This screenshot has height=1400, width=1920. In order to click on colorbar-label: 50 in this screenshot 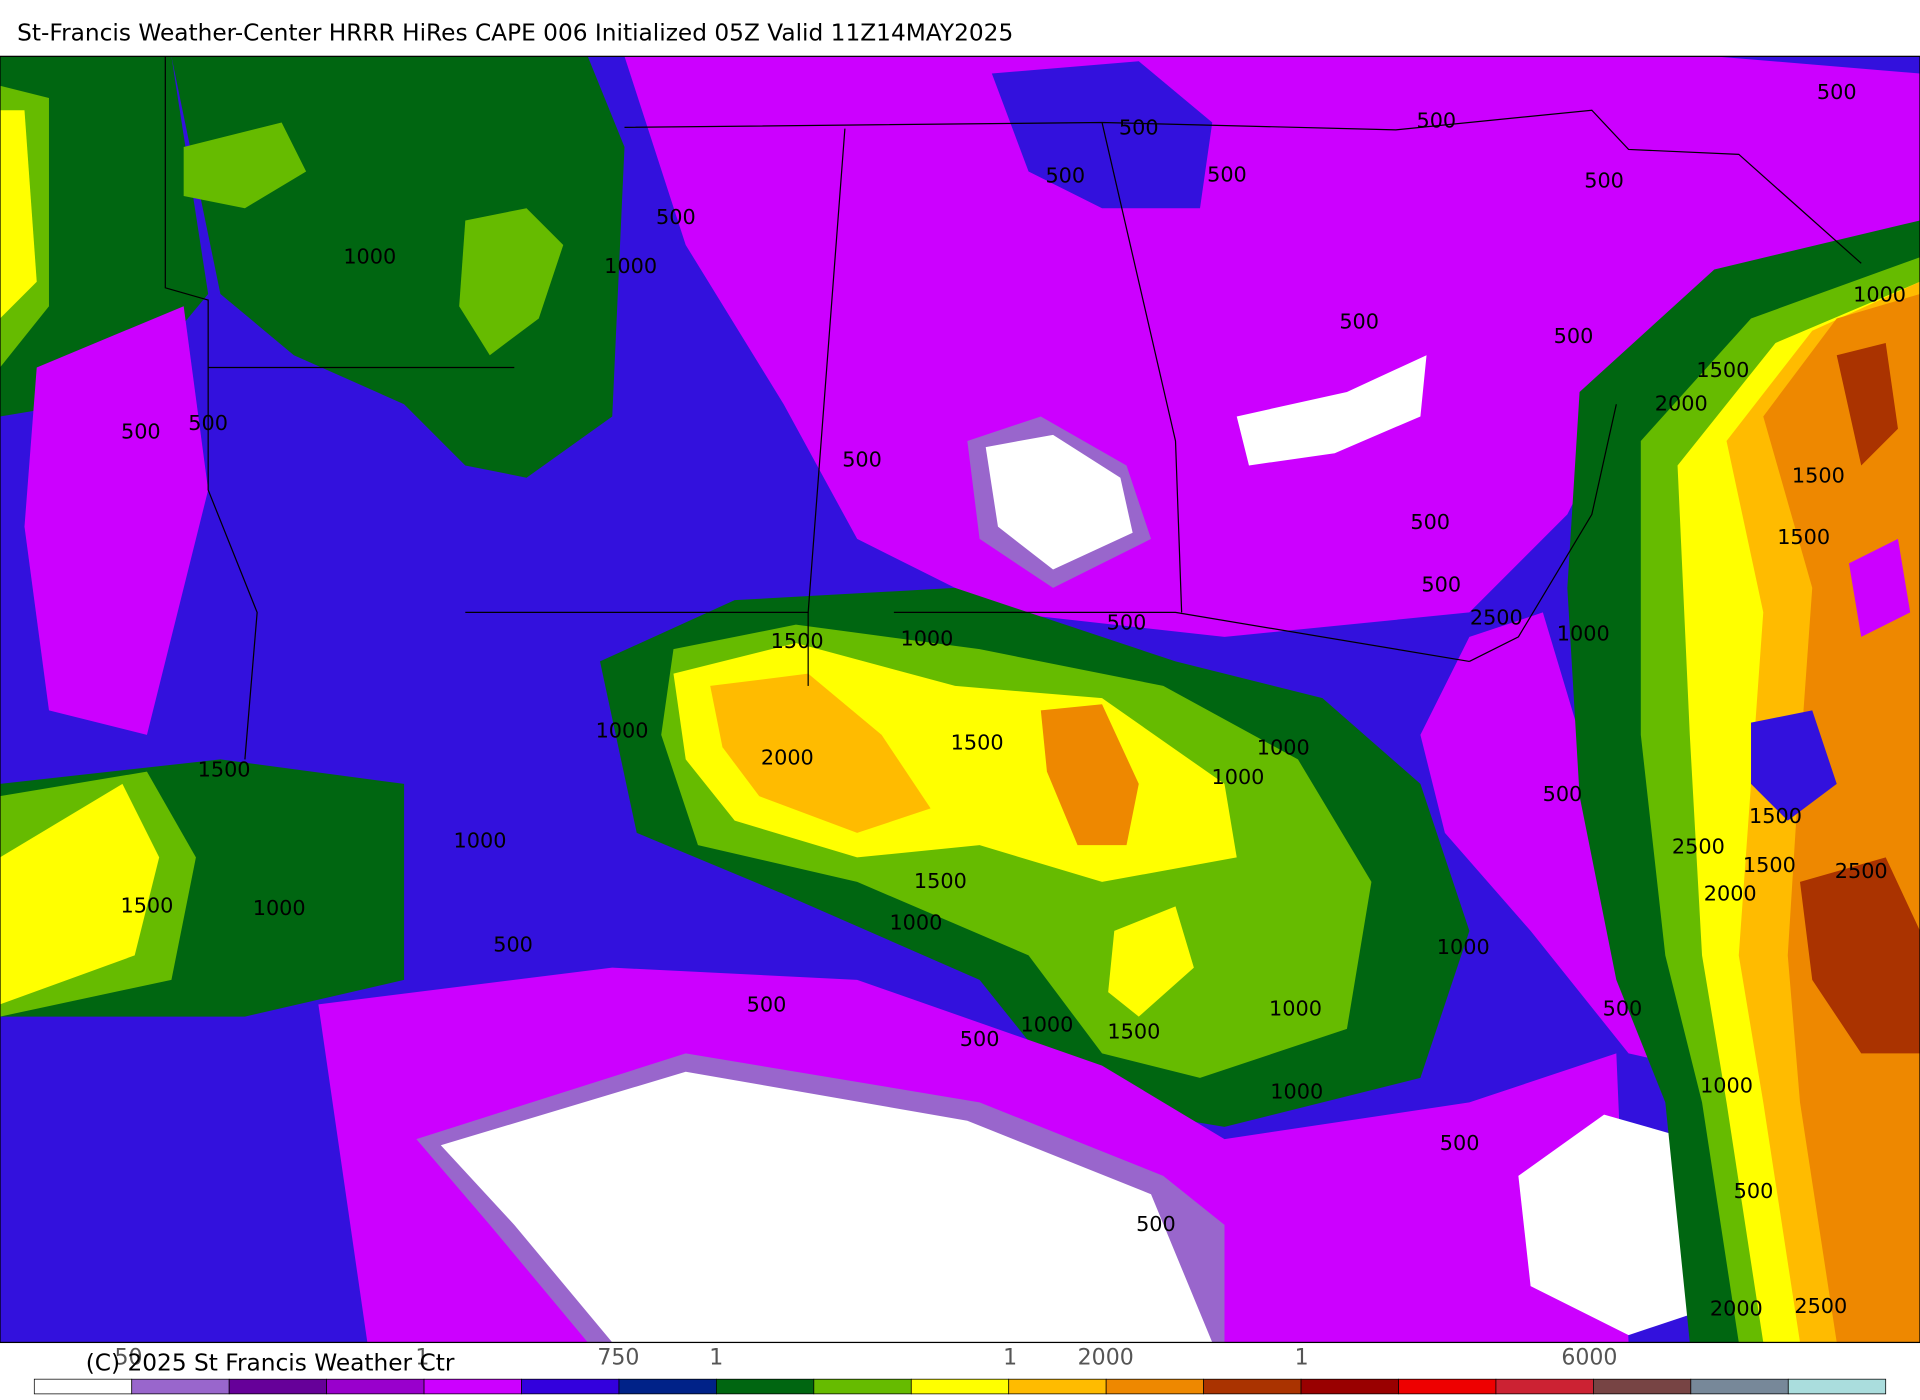, I will do `click(129, 1357)`.